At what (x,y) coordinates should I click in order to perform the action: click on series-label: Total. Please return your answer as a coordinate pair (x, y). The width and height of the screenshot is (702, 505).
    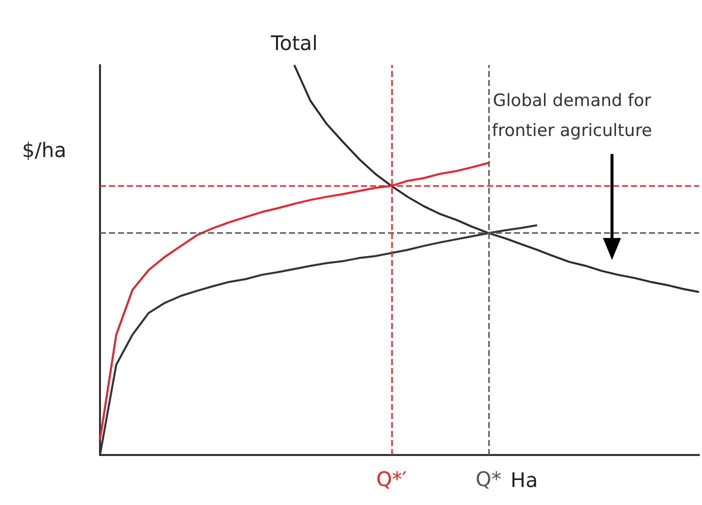
    Looking at the image, I should click on (294, 43).